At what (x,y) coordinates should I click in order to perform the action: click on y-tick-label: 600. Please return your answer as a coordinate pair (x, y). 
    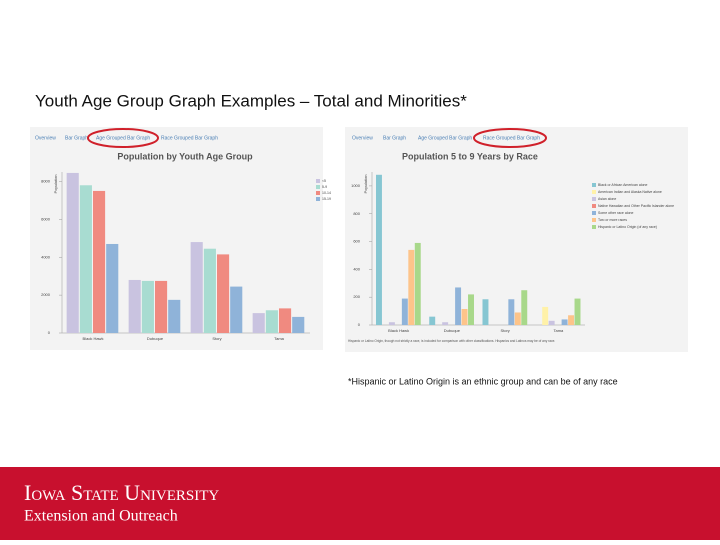
    Looking at the image, I should click on (356, 241).